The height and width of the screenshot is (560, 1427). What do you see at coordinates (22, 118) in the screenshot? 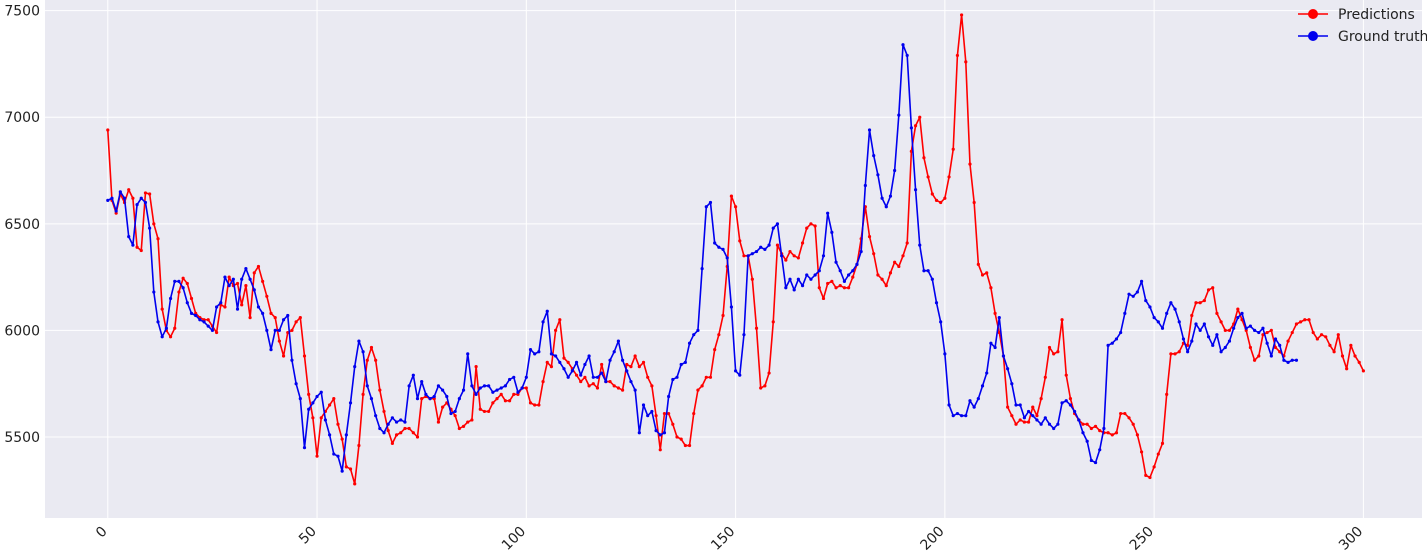
I see `y-tick-label: 7000` at bounding box center [22, 118].